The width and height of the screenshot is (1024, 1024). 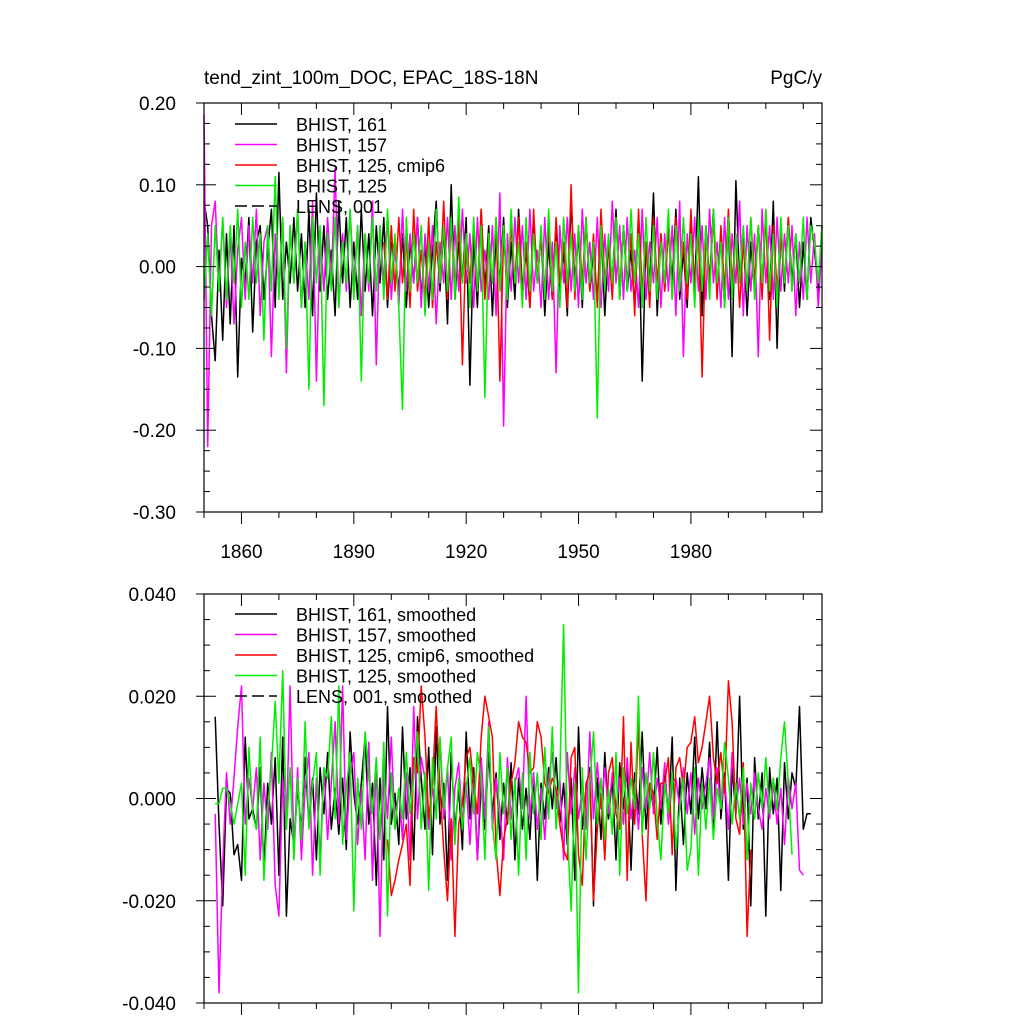 I want to click on panel-1-x-tick-label: 1950, so click(x=578, y=552).